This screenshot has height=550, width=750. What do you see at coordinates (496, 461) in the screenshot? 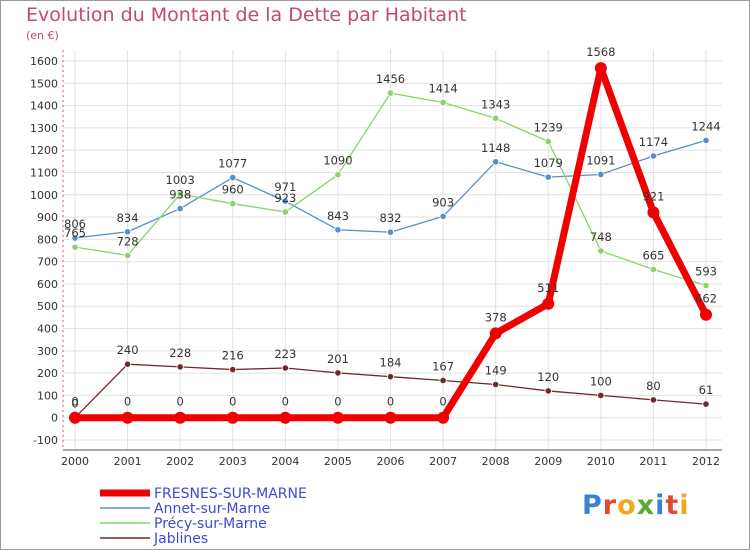
I see `x-tick-label: 2008` at bounding box center [496, 461].